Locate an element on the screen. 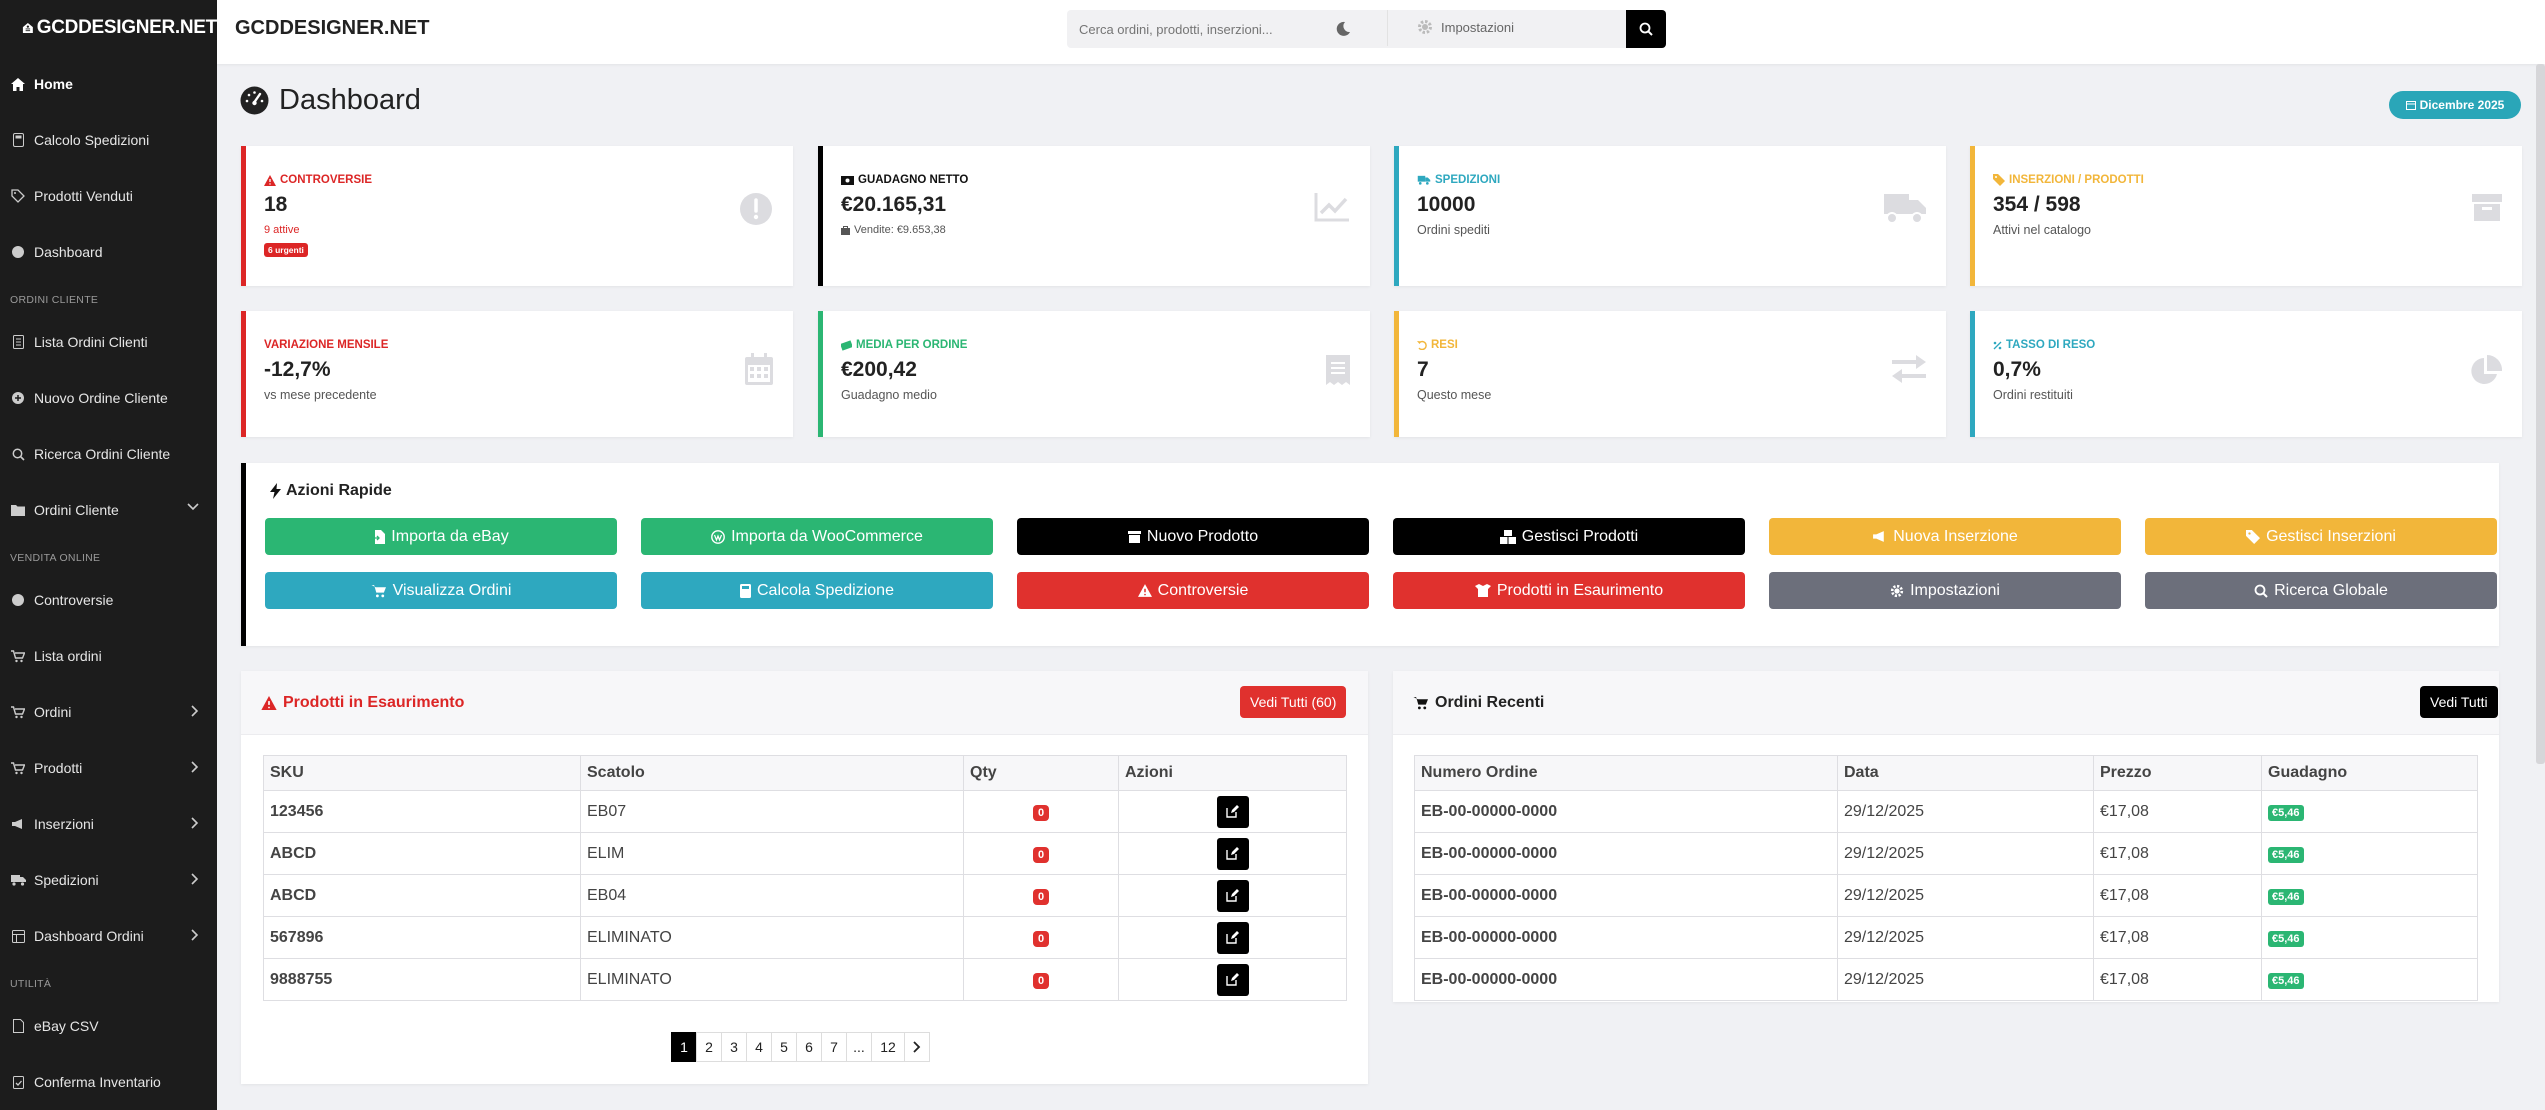 The width and height of the screenshot is (2545, 1110). low-stock-view-all-button: Vedi Tutti (60) is located at coordinates (1293, 702).